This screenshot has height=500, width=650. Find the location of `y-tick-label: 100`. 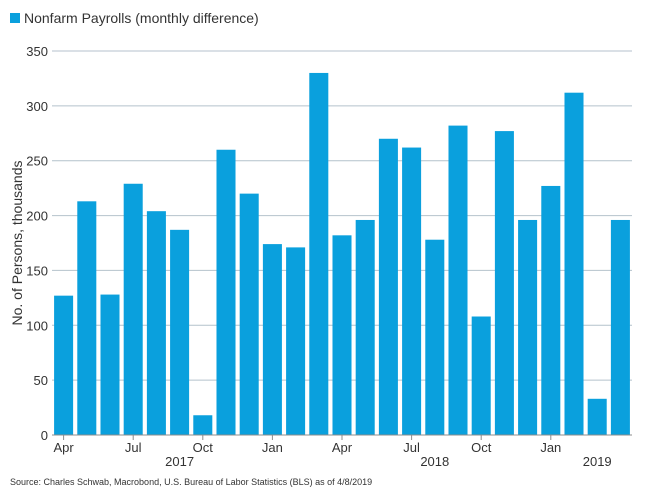

y-tick-label: 100 is located at coordinates (37, 325).